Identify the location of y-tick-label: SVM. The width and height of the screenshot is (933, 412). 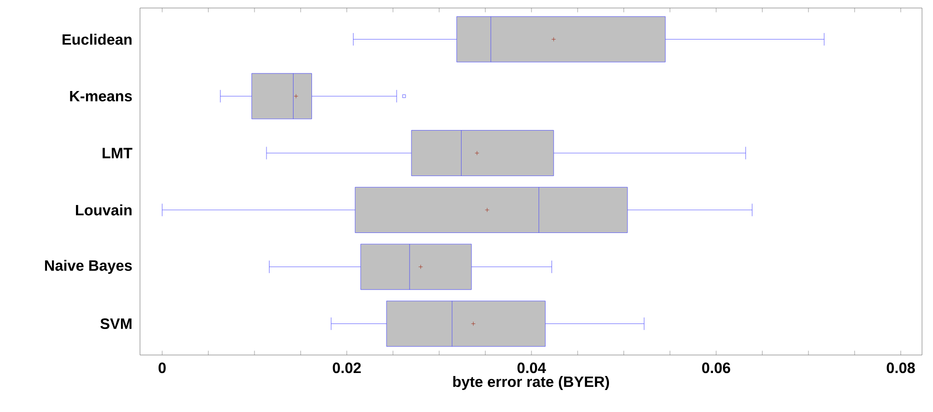
(116, 324).